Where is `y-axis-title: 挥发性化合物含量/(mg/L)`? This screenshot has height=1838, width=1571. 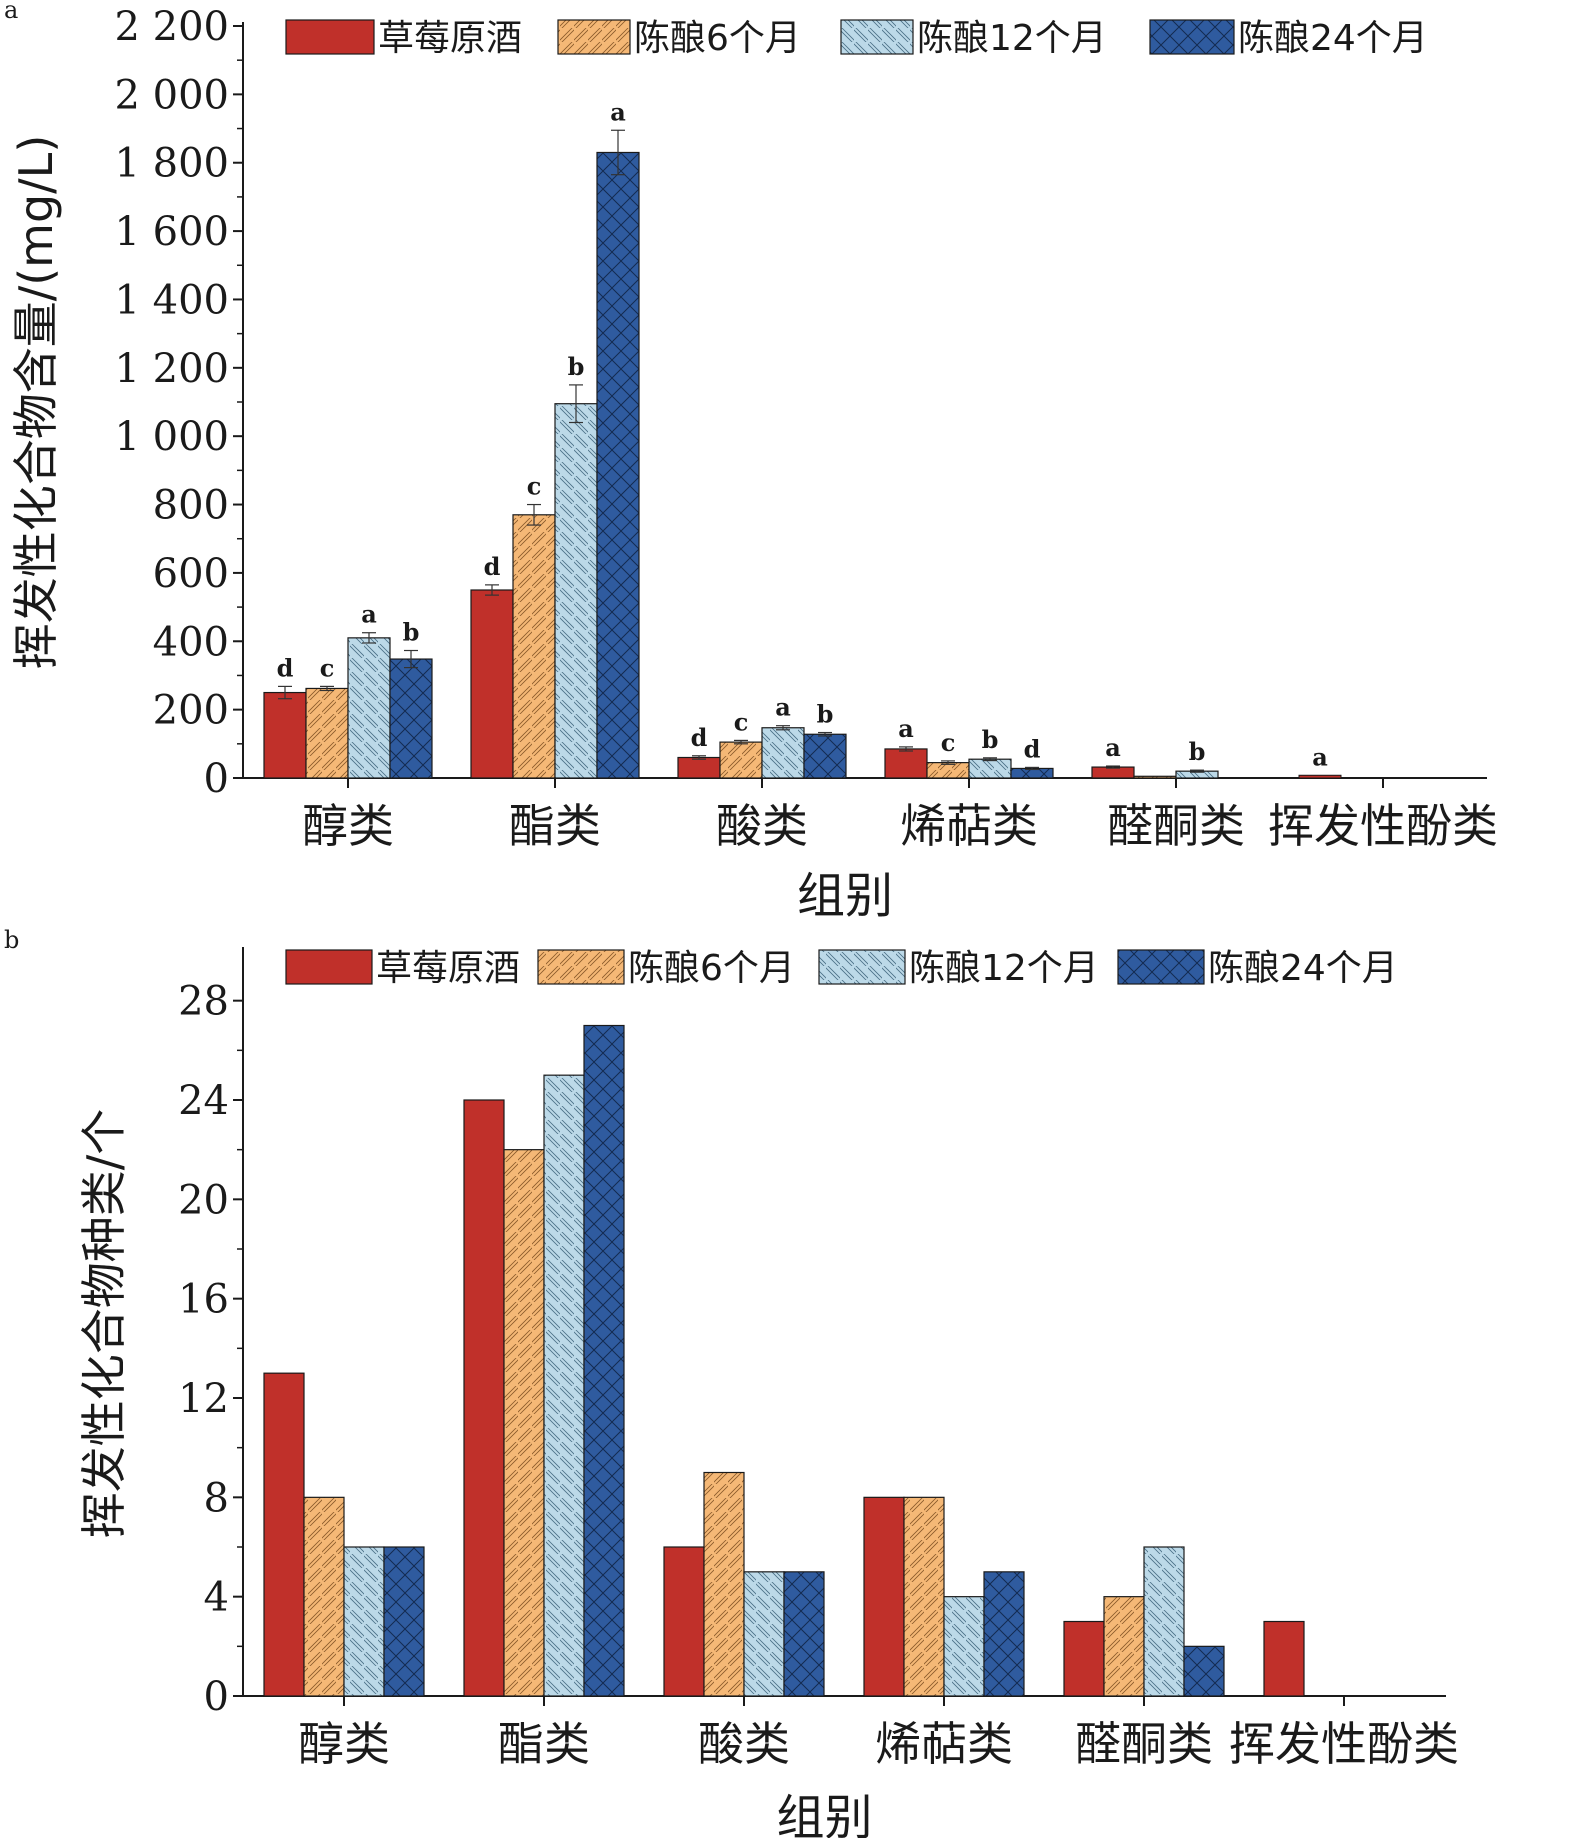 y-axis-title: 挥发性化合物含量/(mg/L) is located at coordinates (36, 402).